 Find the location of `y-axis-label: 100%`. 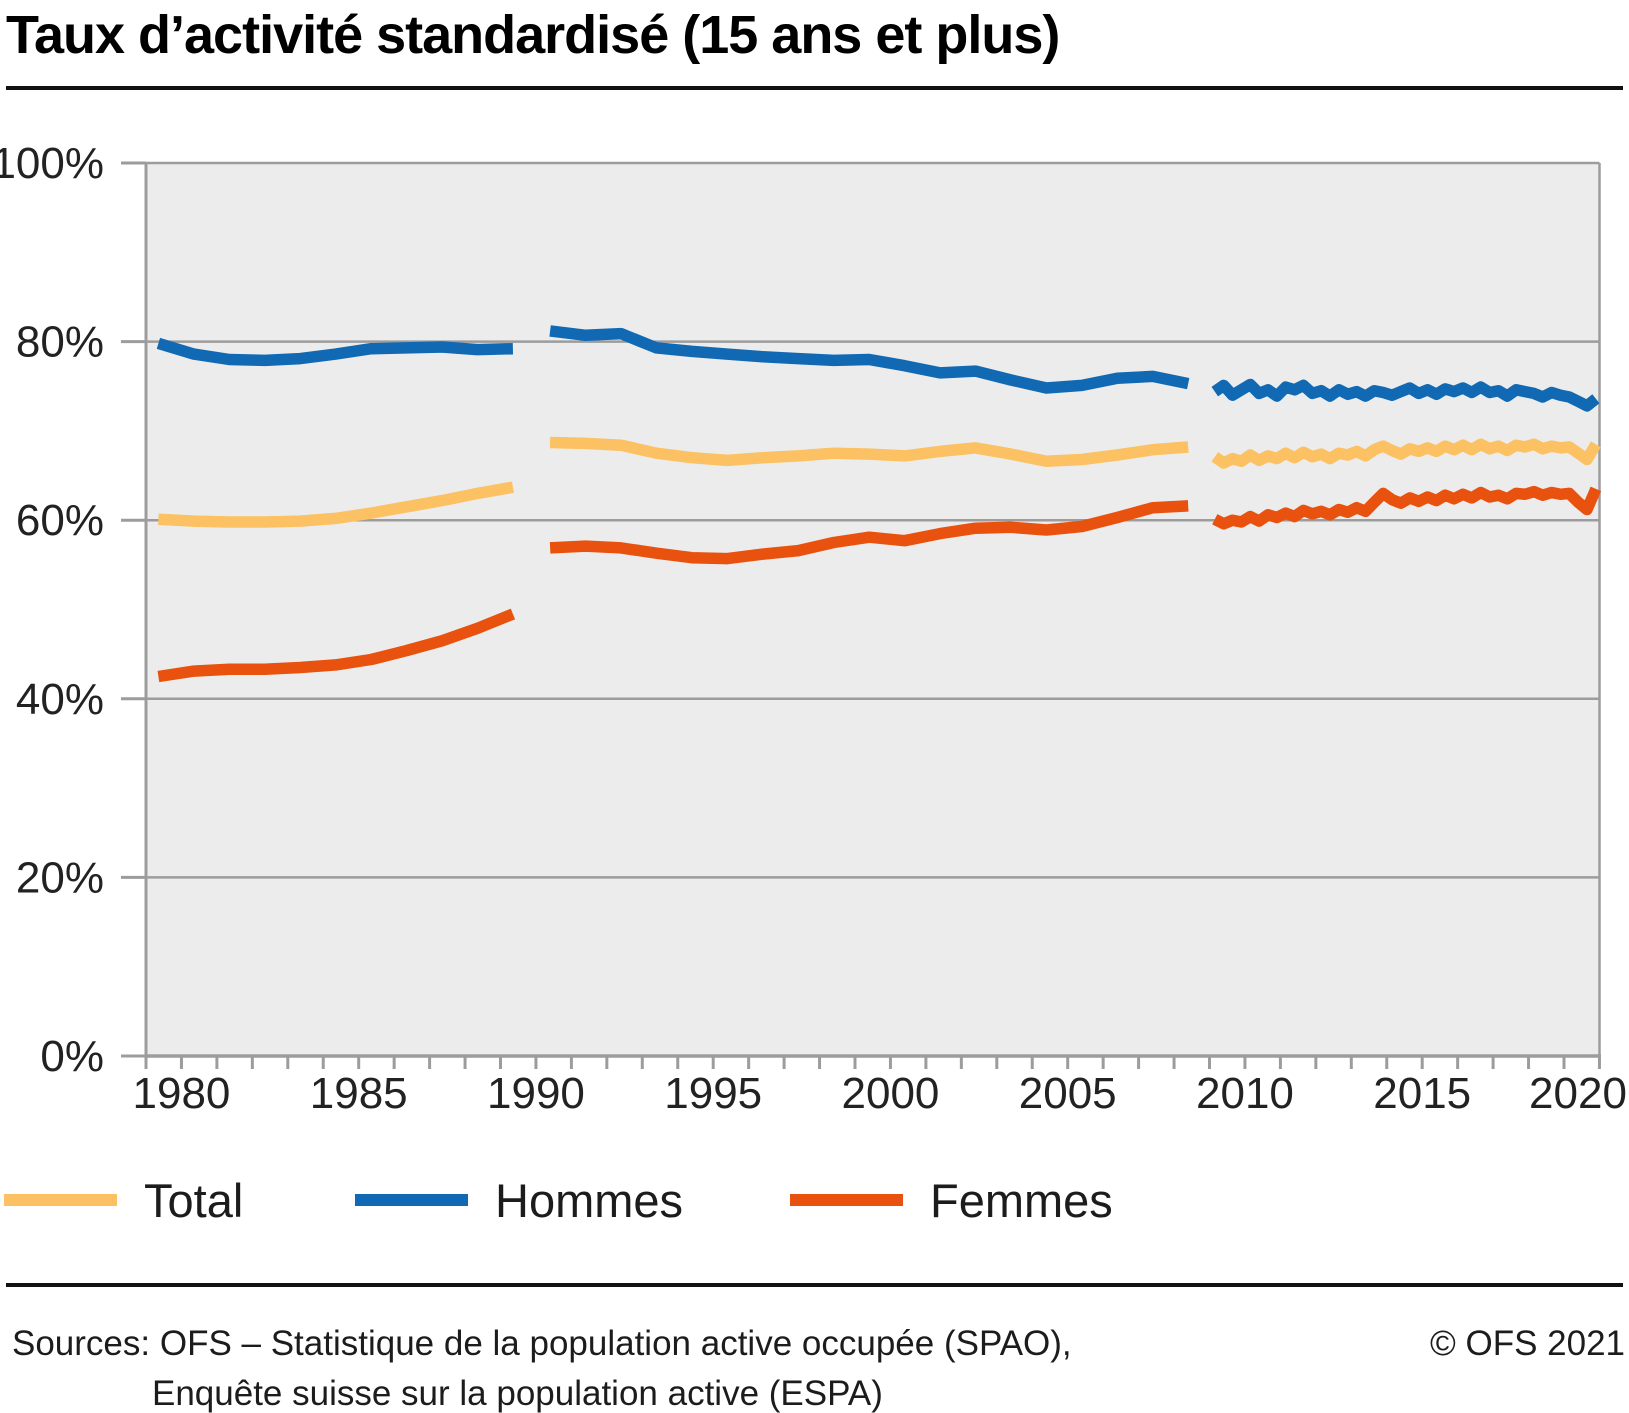

y-axis-label: 100% is located at coordinates (52, 163).